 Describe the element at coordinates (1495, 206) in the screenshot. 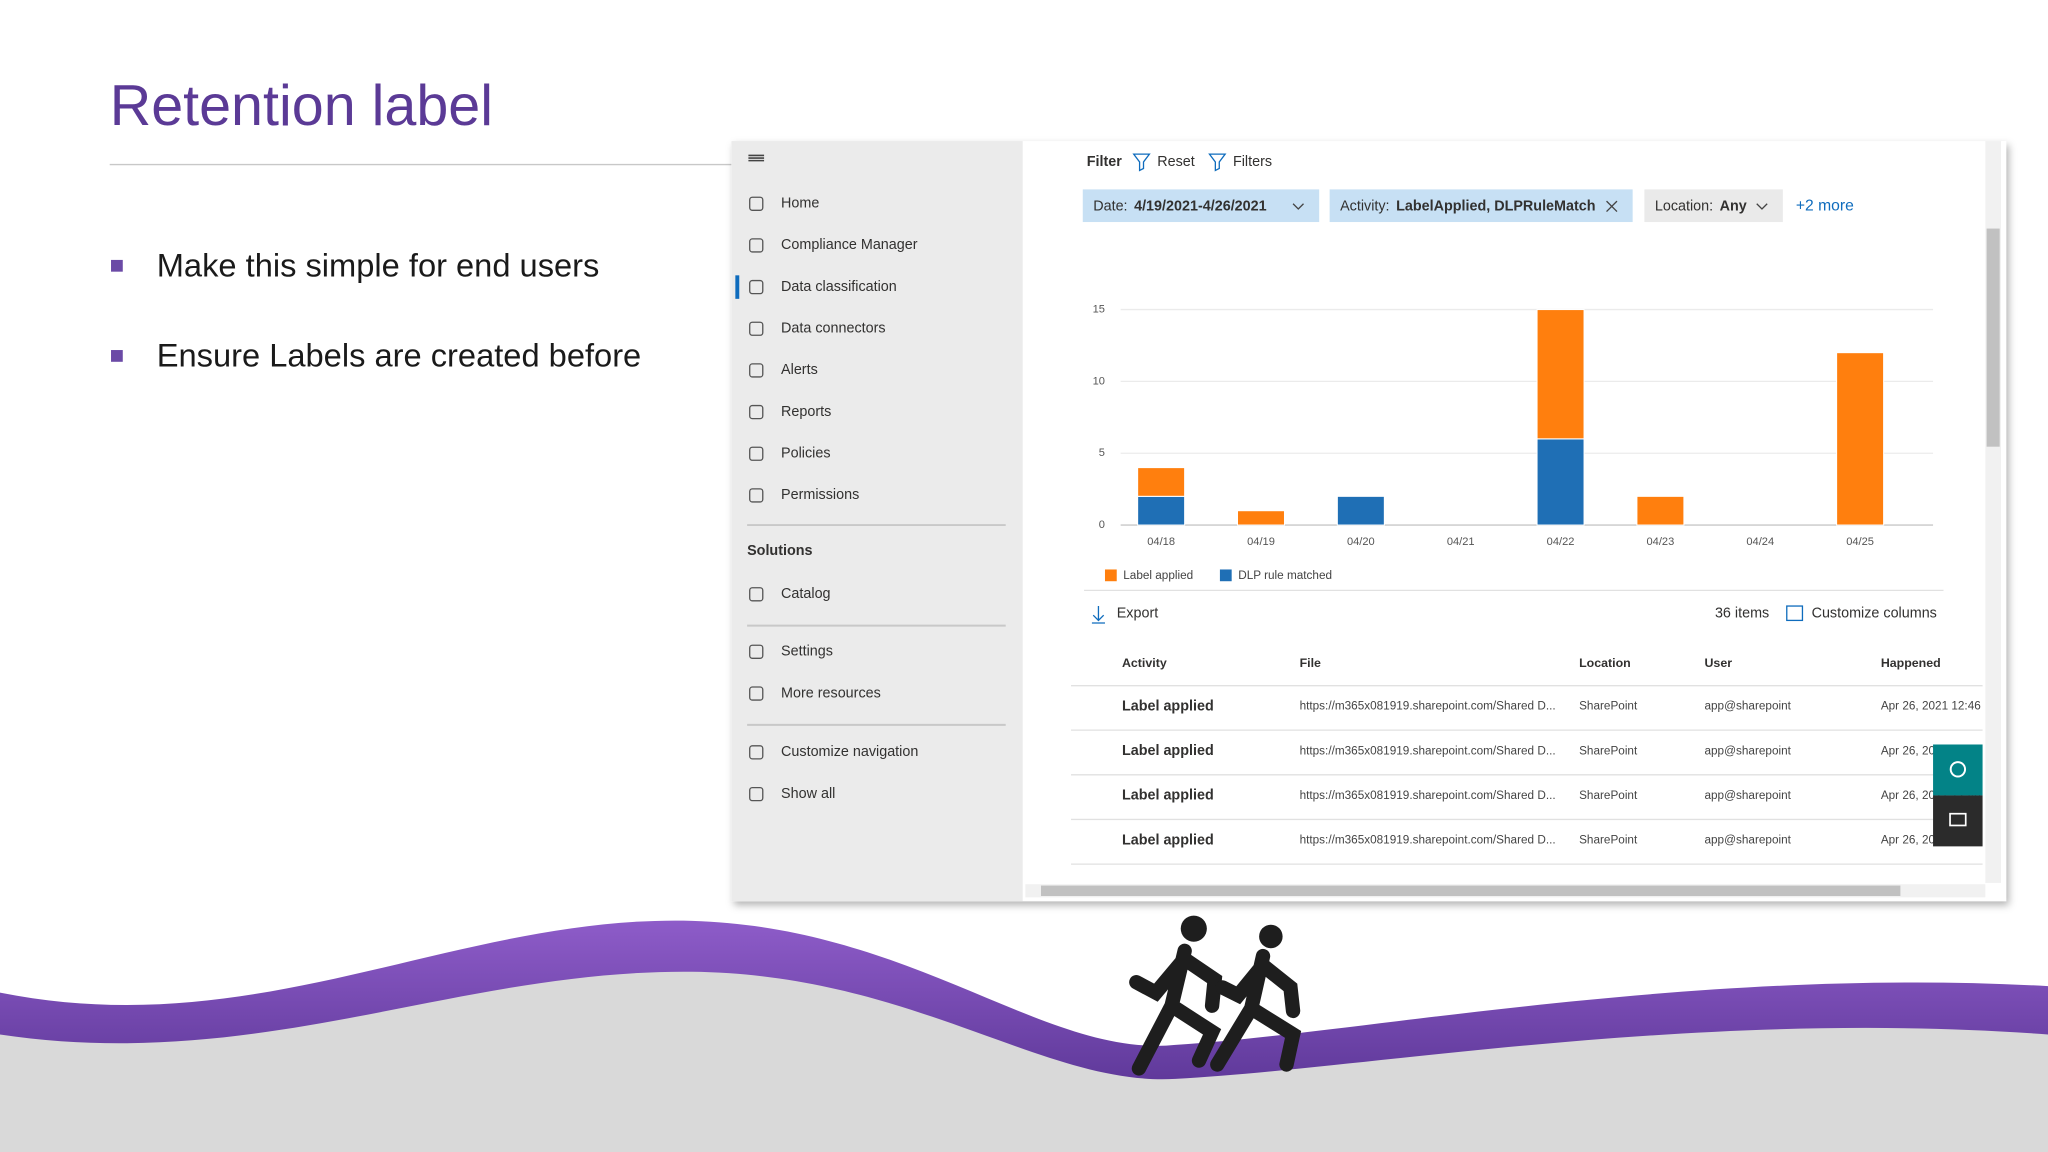

I see `pill-value: LabelApplied, DLPRuleMatch` at that location.